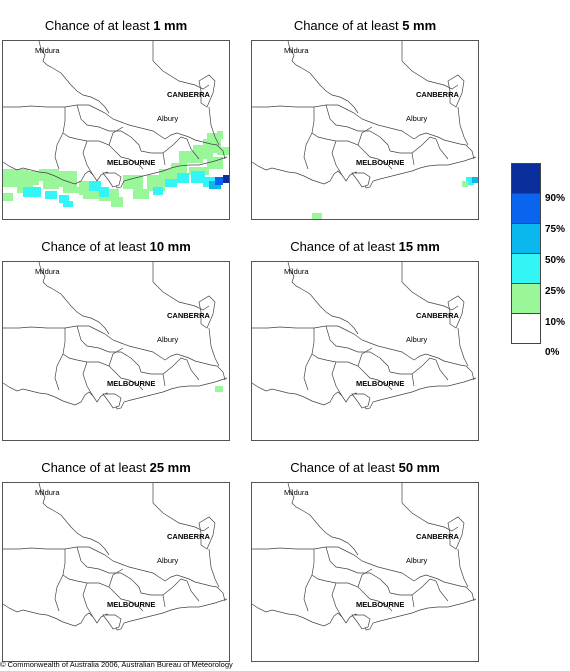  What do you see at coordinates (116, 26) in the screenshot?
I see `panel-title: Chance of at least 1 mm` at bounding box center [116, 26].